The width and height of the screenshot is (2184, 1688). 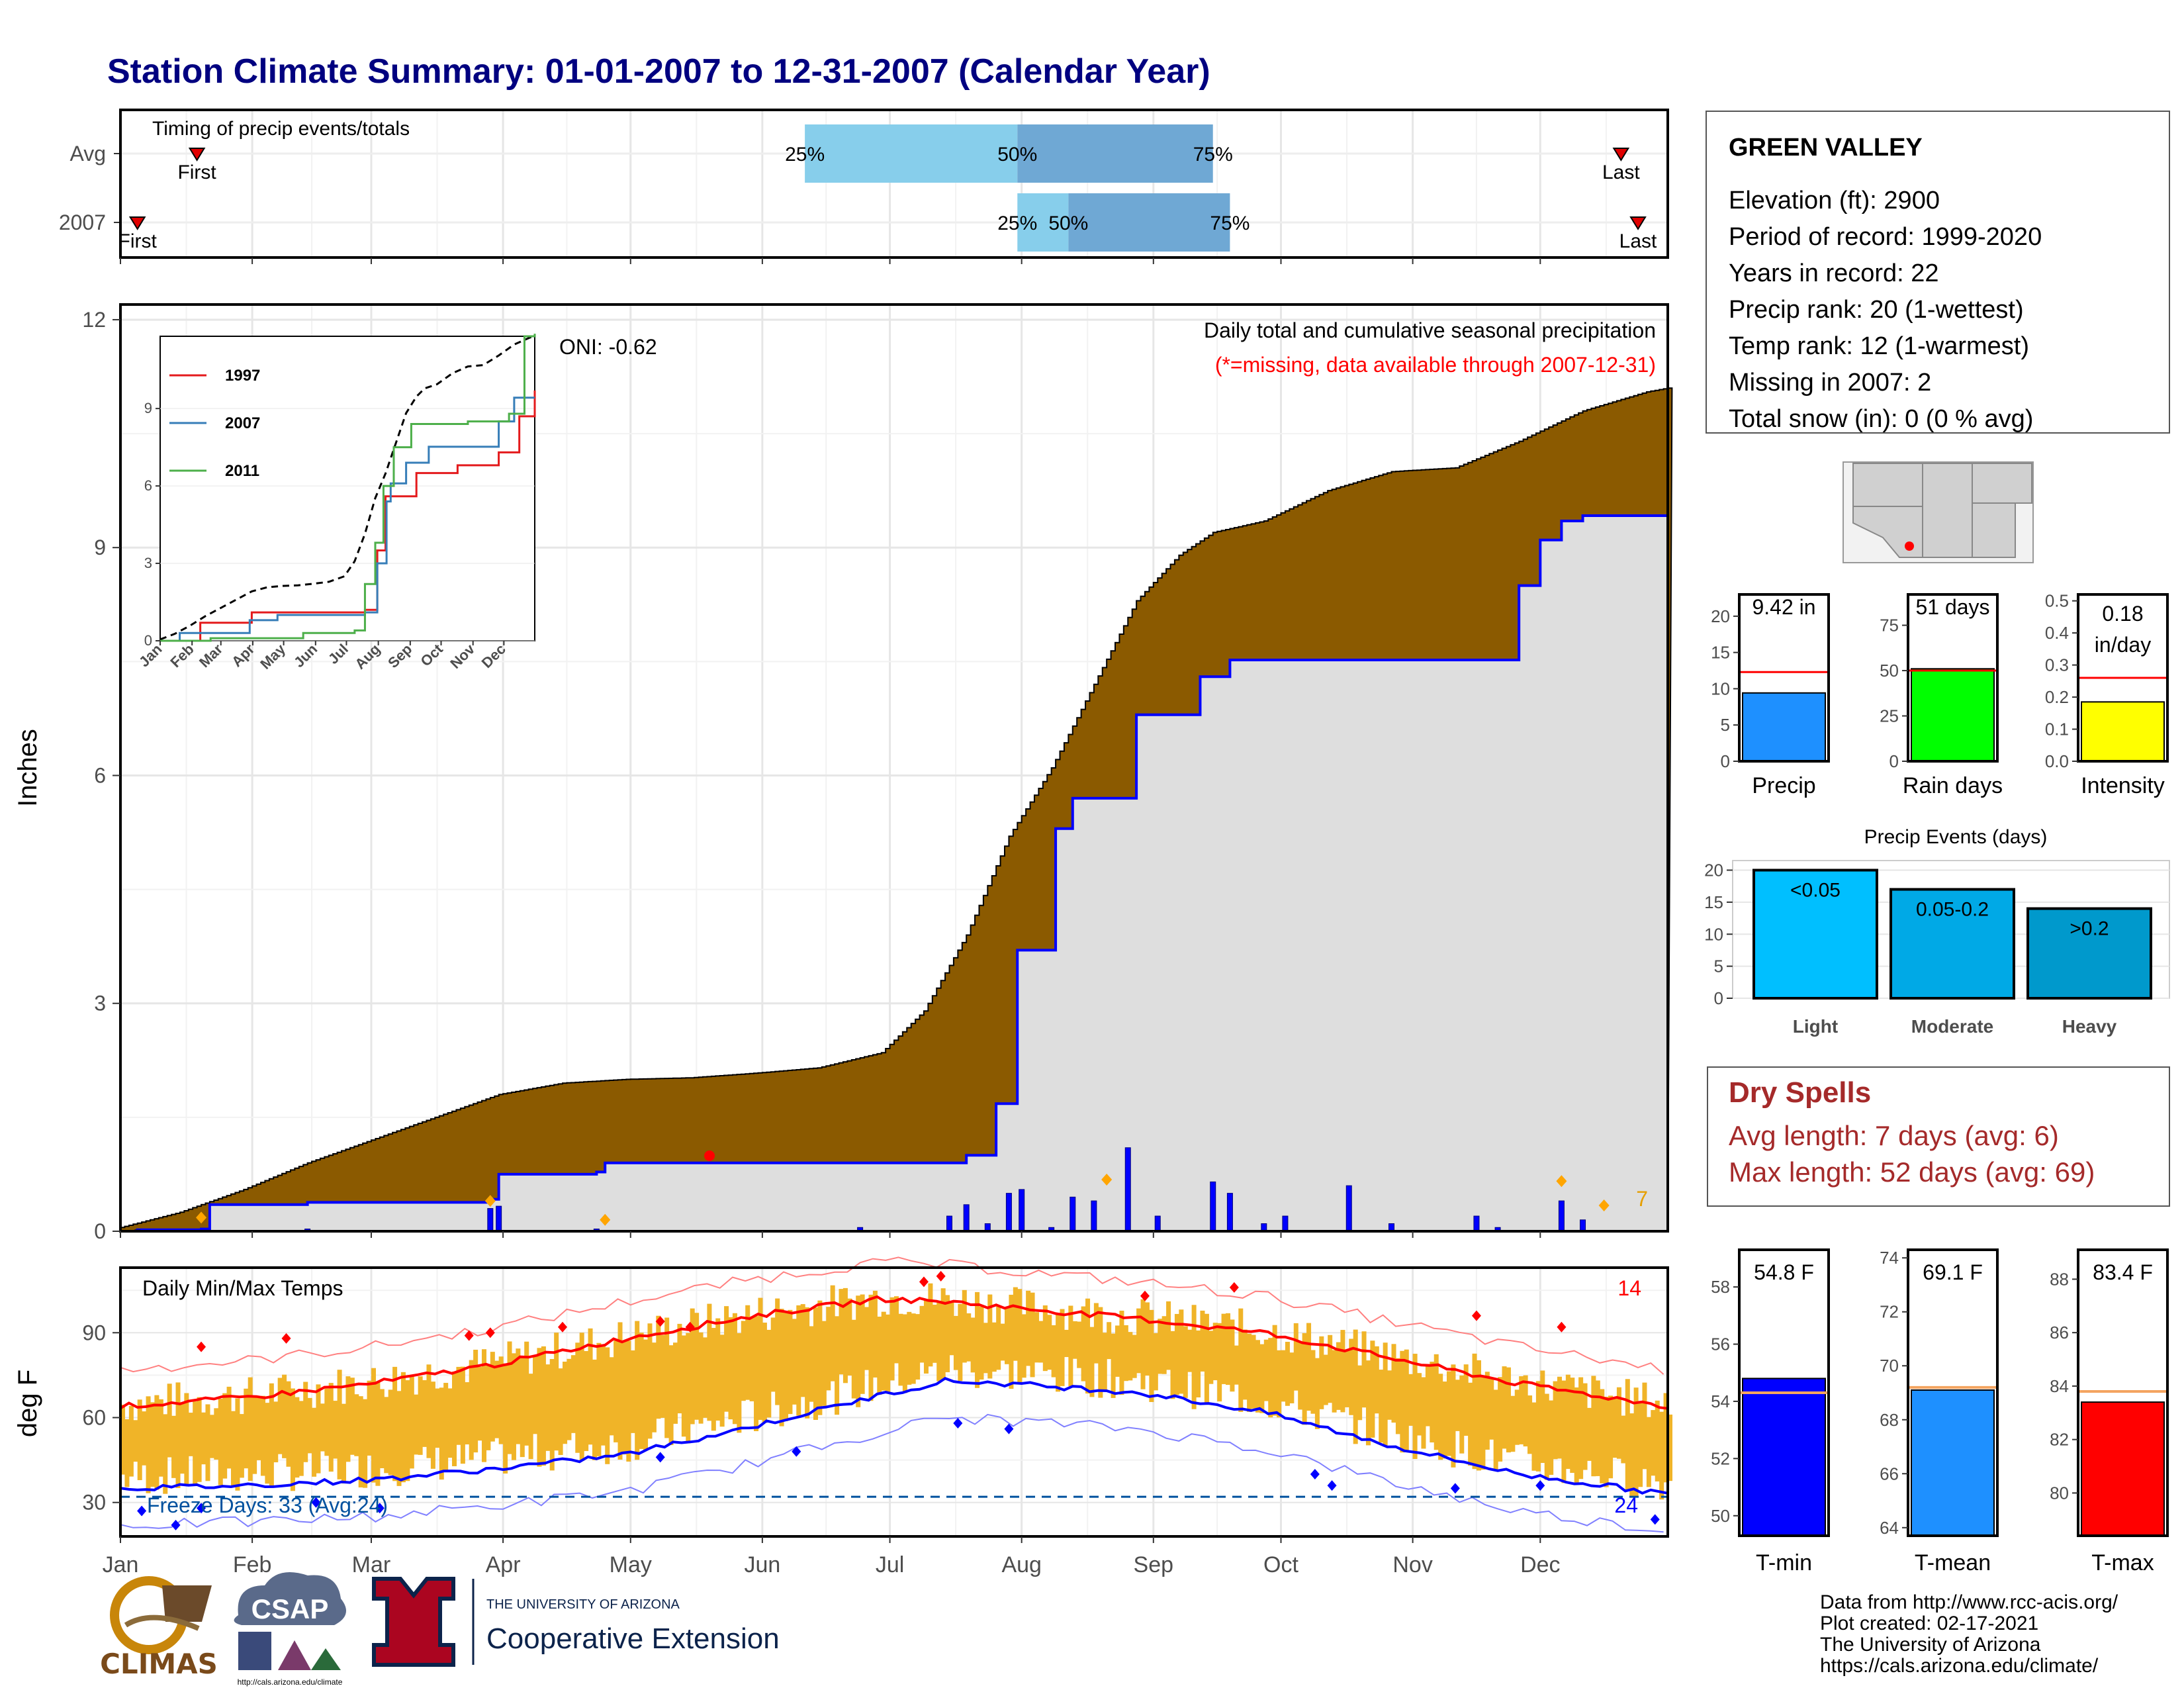 What do you see at coordinates (1952, 607) in the screenshot?
I see `summary-bar-value: 51 days` at bounding box center [1952, 607].